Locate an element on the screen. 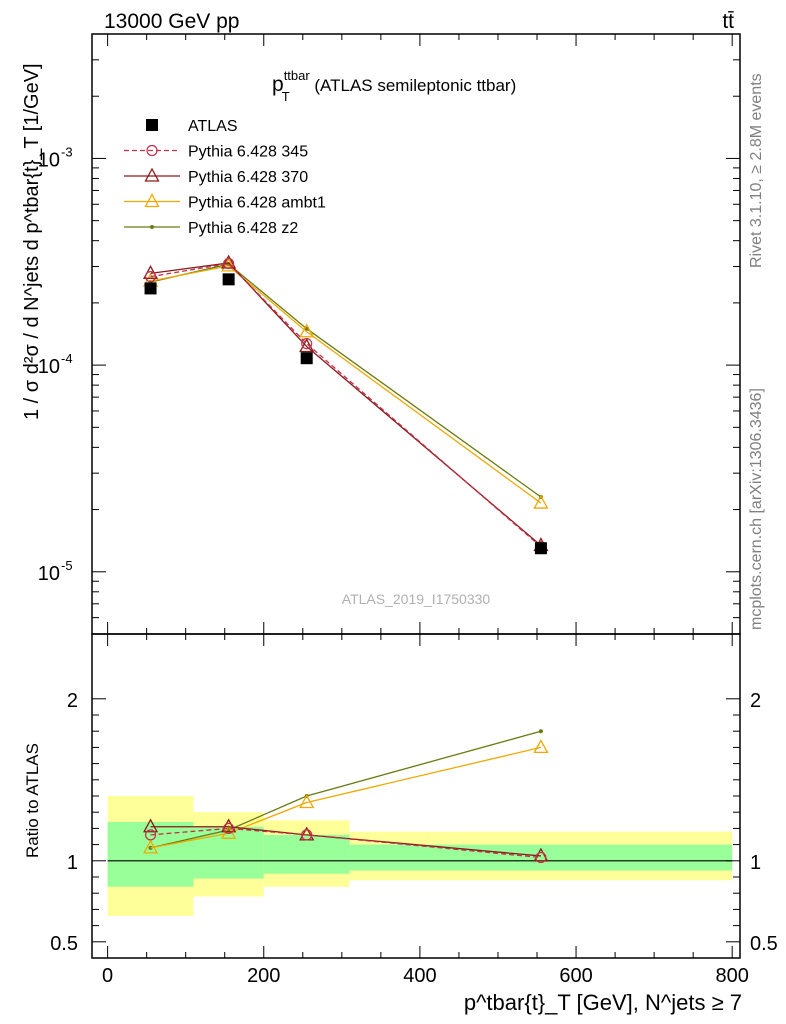 The height and width of the screenshot is (1024, 786). x-tick-label: 0 is located at coordinates (107, 976).